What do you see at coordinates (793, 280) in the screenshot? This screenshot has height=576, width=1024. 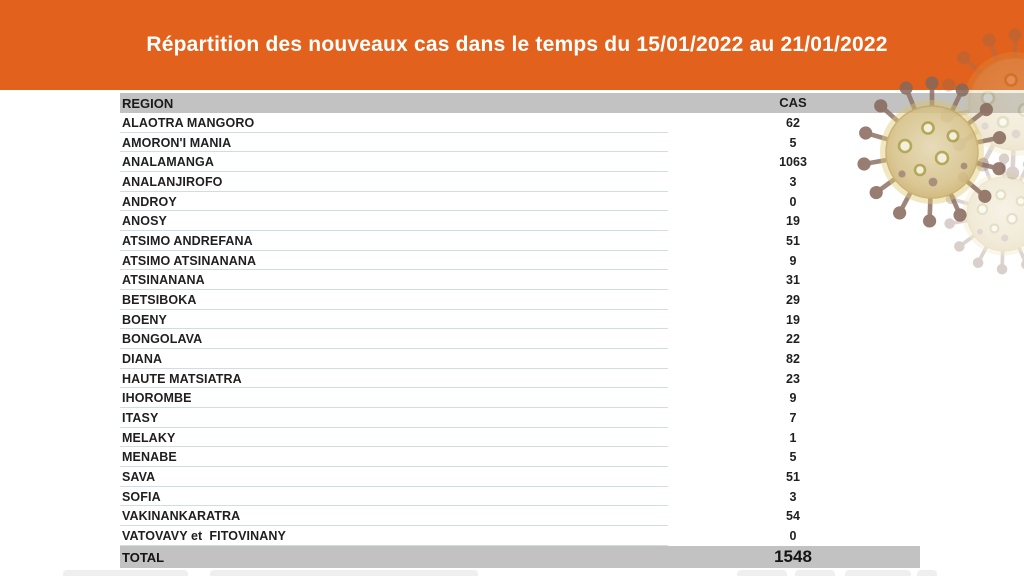 I see `cases-value: 31` at bounding box center [793, 280].